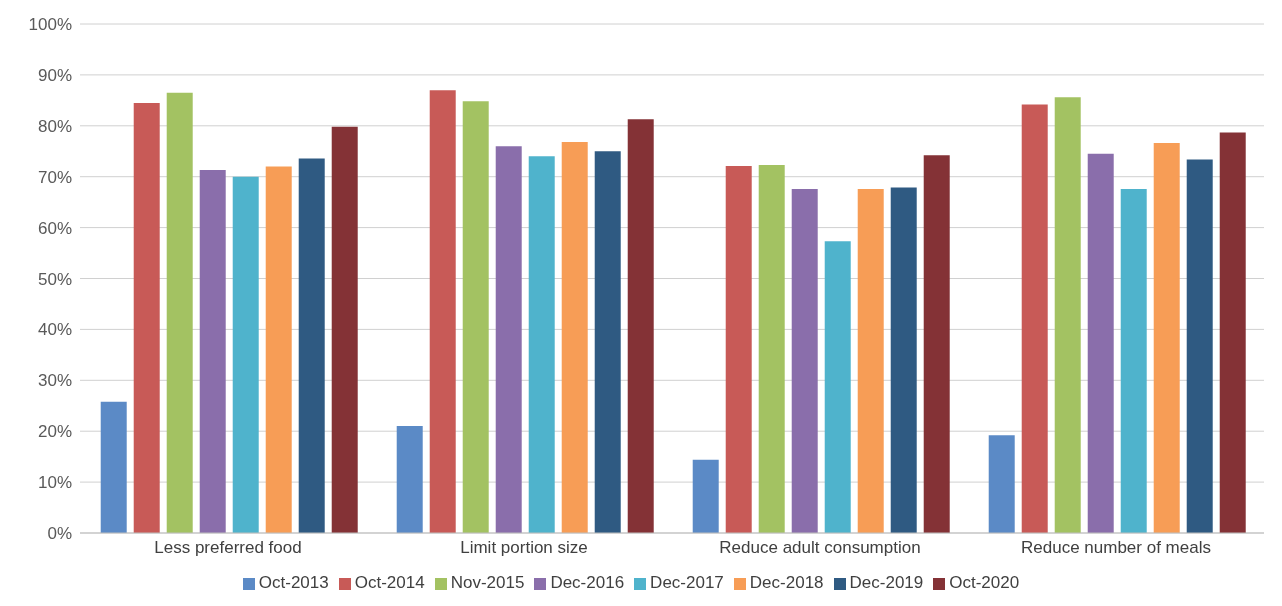  I want to click on legend-label: Nov-2015, so click(487, 582).